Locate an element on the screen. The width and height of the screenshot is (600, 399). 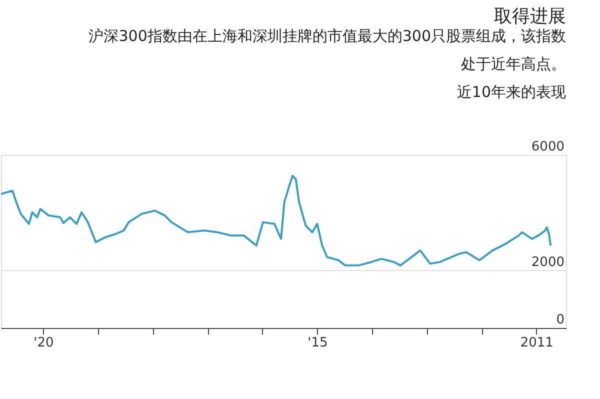
text: 沪深300指数由在上海和深圳挂牌的市值最大的300只股票组成，该指数 is located at coordinates (327, 36).